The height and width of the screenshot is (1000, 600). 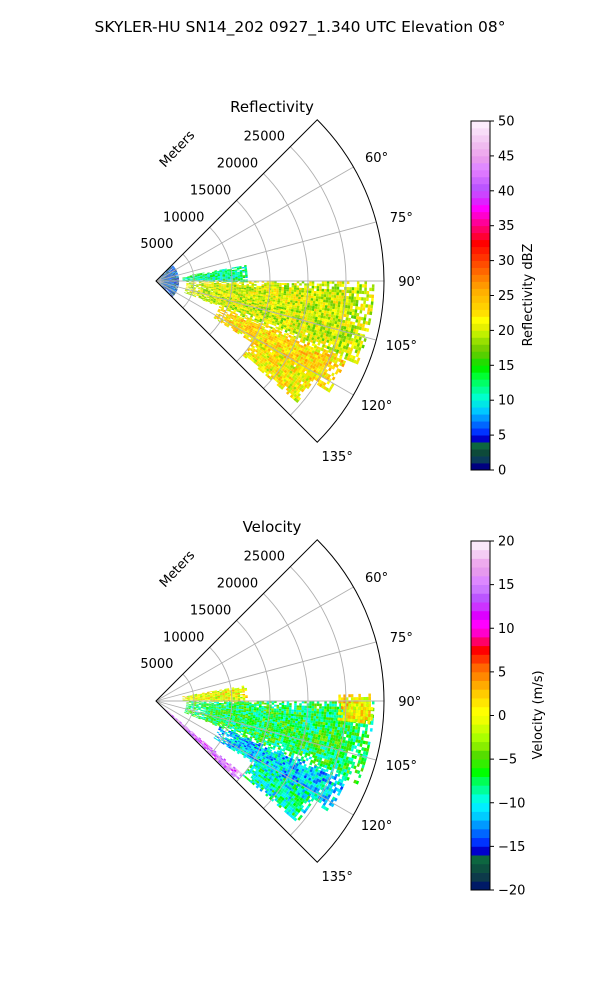 What do you see at coordinates (254, 224) in the screenshot?
I see `azimuth-spoke` at bounding box center [254, 224].